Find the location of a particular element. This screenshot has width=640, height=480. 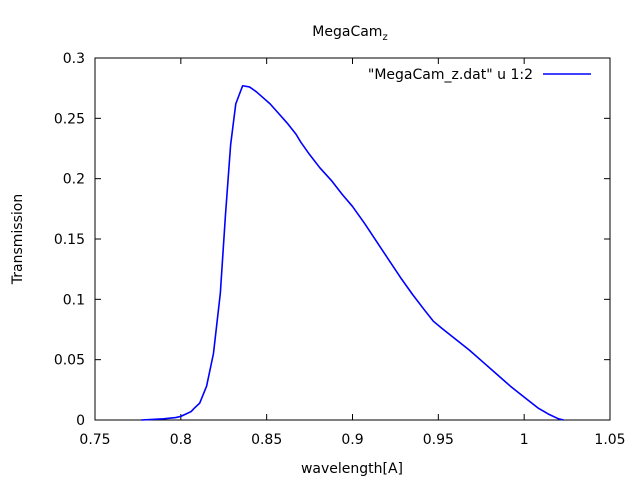

y-tick-label: 0.1 is located at coordinates (74, 300).